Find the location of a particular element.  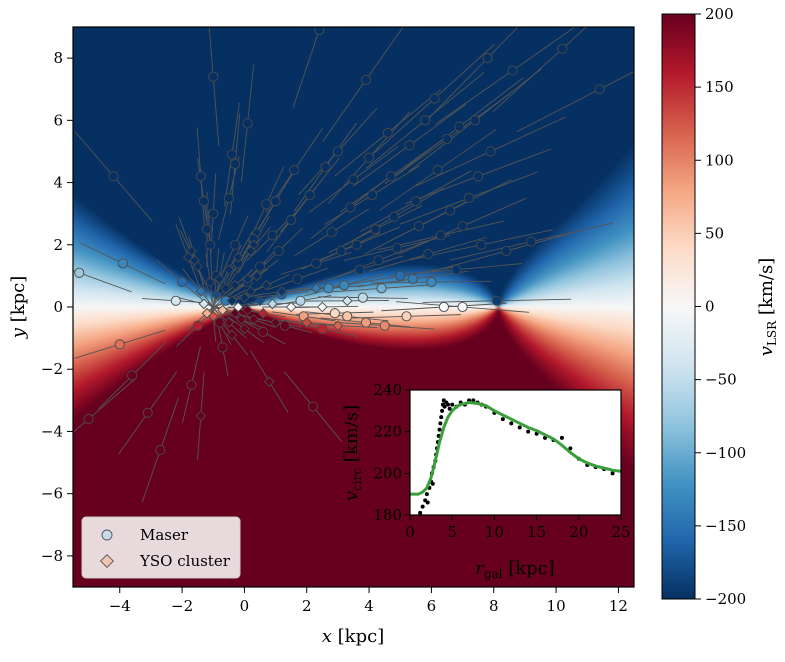

y-tick-label: −4 is located at coordinates (52, 431).